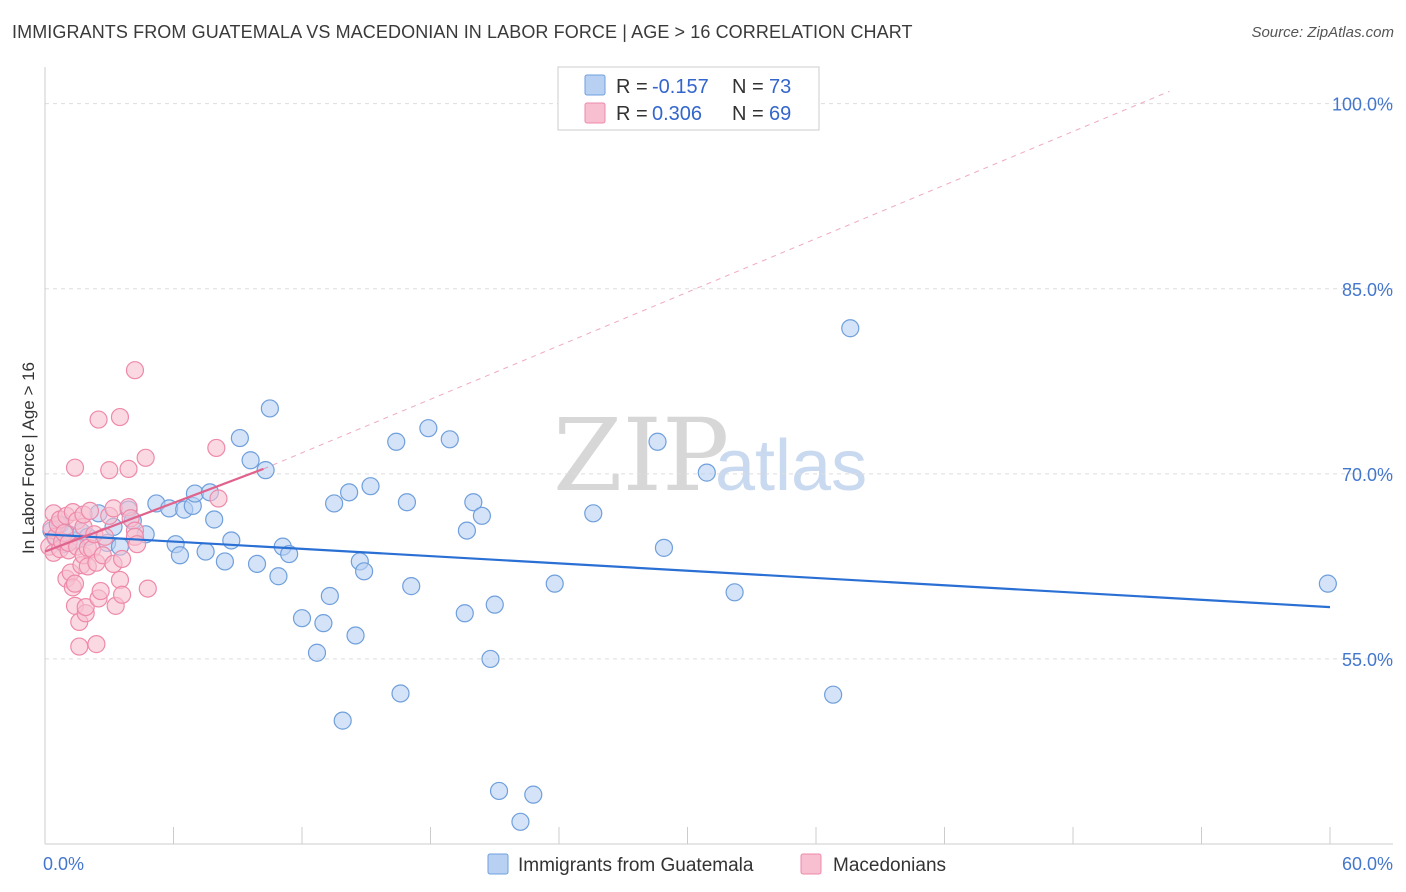 The width and height of the screenshot is (1406, 892). Describe the element at coordinates (1362, 382) in the screenshot. I see `y-tick-labels: 55.0% 70.0% 85.0% 100.0%` at that location.